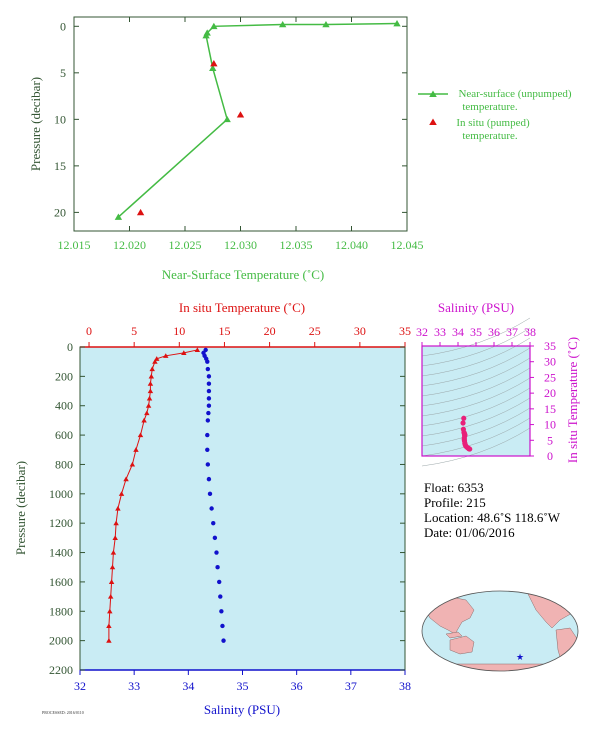  What do you see at coordinates (455, 502) in the screenshot?
I see `profile-number: Profile: 215` at bounding box center [455, 502].